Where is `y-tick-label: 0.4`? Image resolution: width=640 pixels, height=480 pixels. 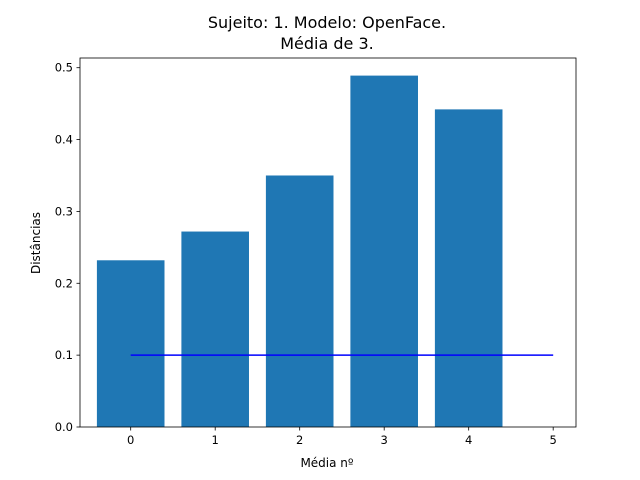 y-tick-label: 0.4 is located at coordinates (64, 140).